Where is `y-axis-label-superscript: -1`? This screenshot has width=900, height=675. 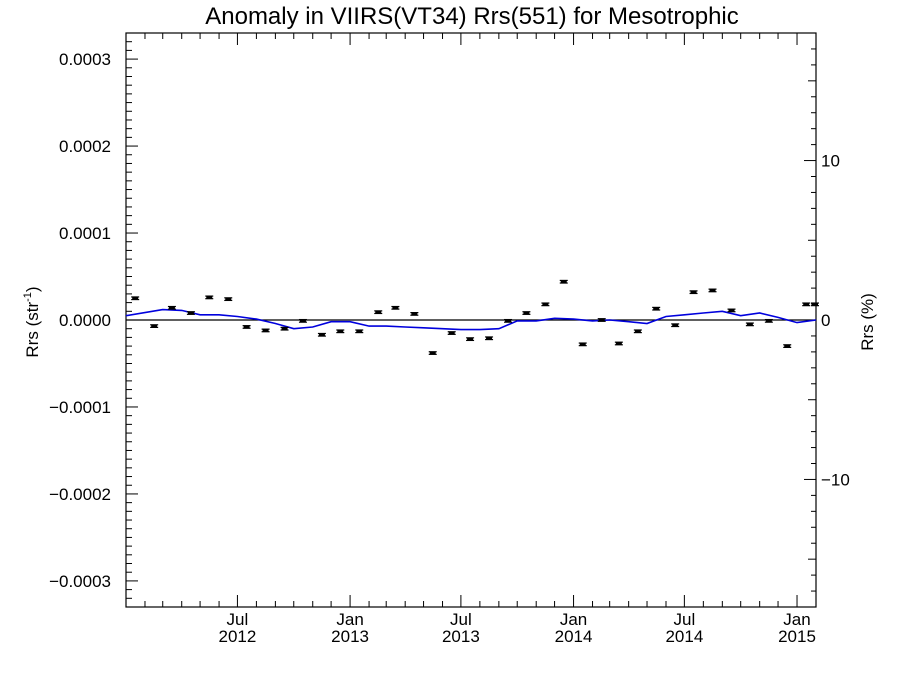
y-axis-label-superscript: -1 is located at coordinates (28, 297).